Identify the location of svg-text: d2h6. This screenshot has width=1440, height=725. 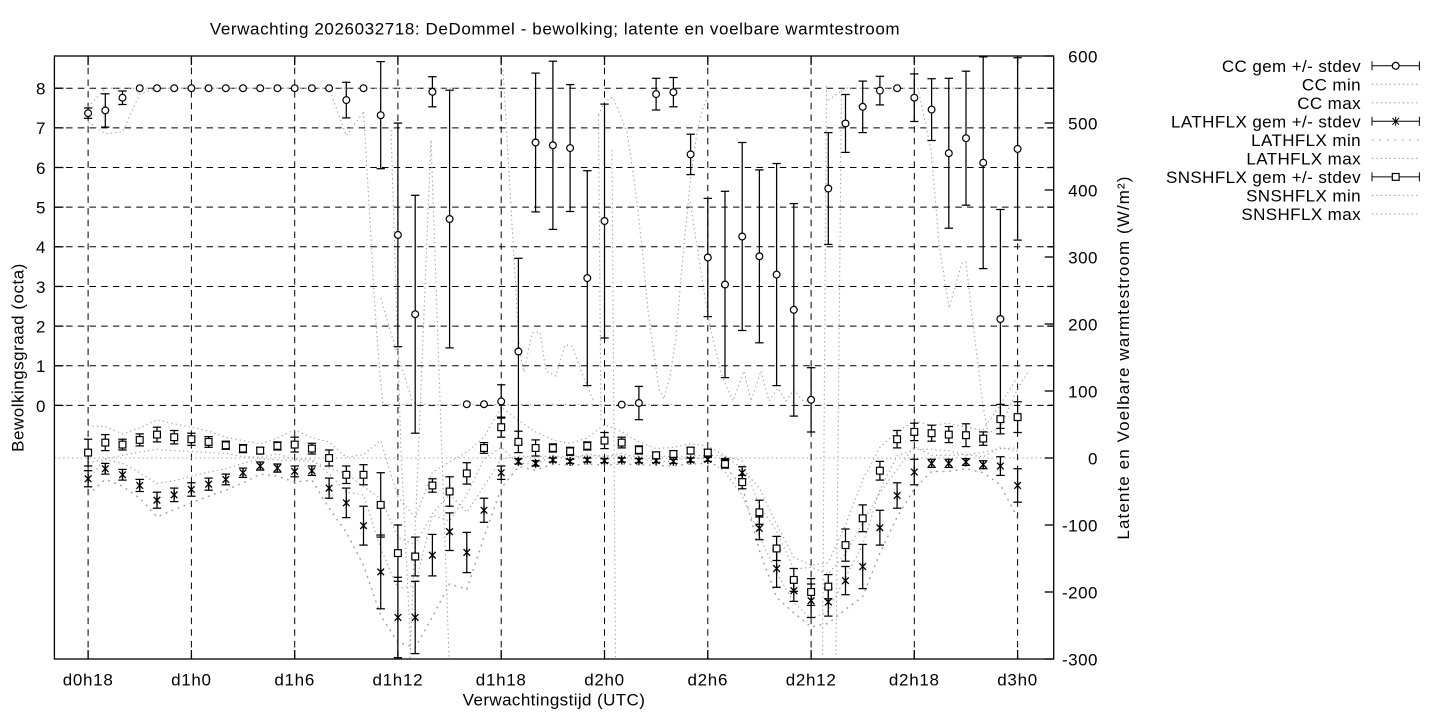
(707, 680).